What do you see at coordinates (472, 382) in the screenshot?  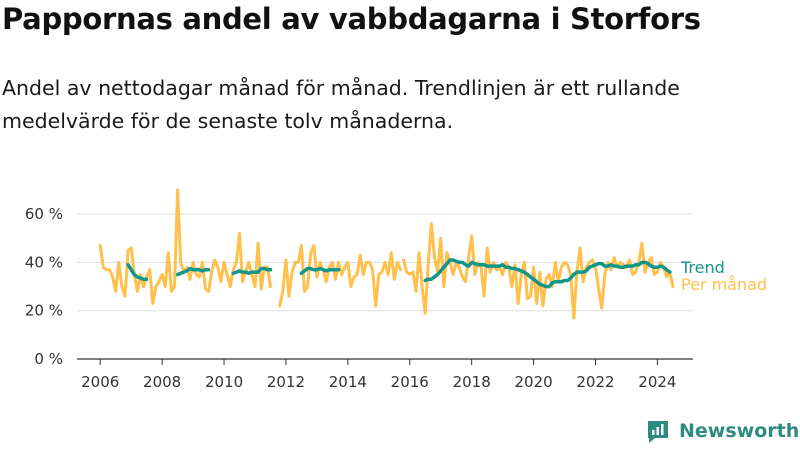 I see `x-tick-label: 2018` at bounding box center [472, 382].